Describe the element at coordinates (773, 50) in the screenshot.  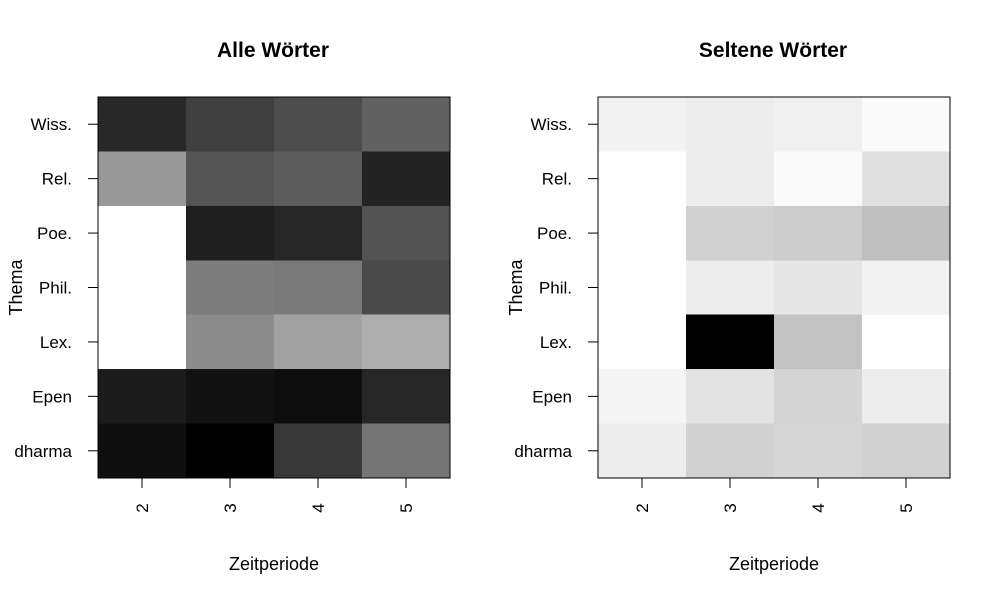
I see `chart-title: Seltene Wörter` at that location.